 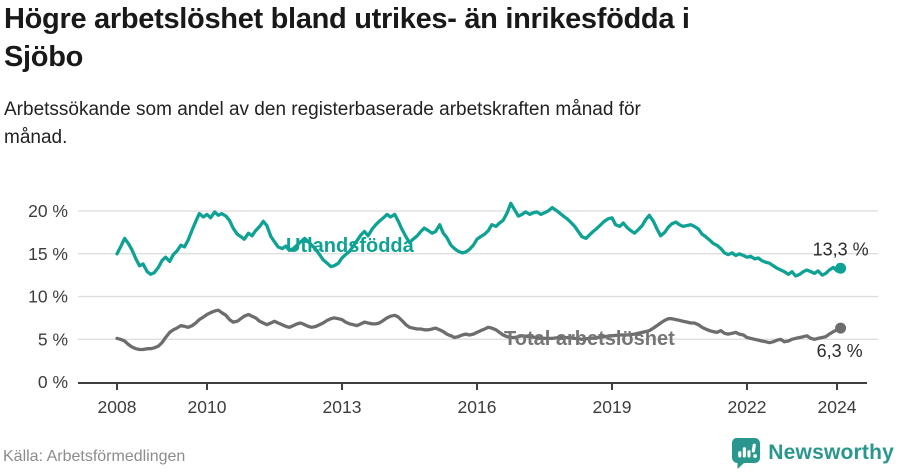 I want to click on x-tick-label: 2019, so click(x=612, y=407).